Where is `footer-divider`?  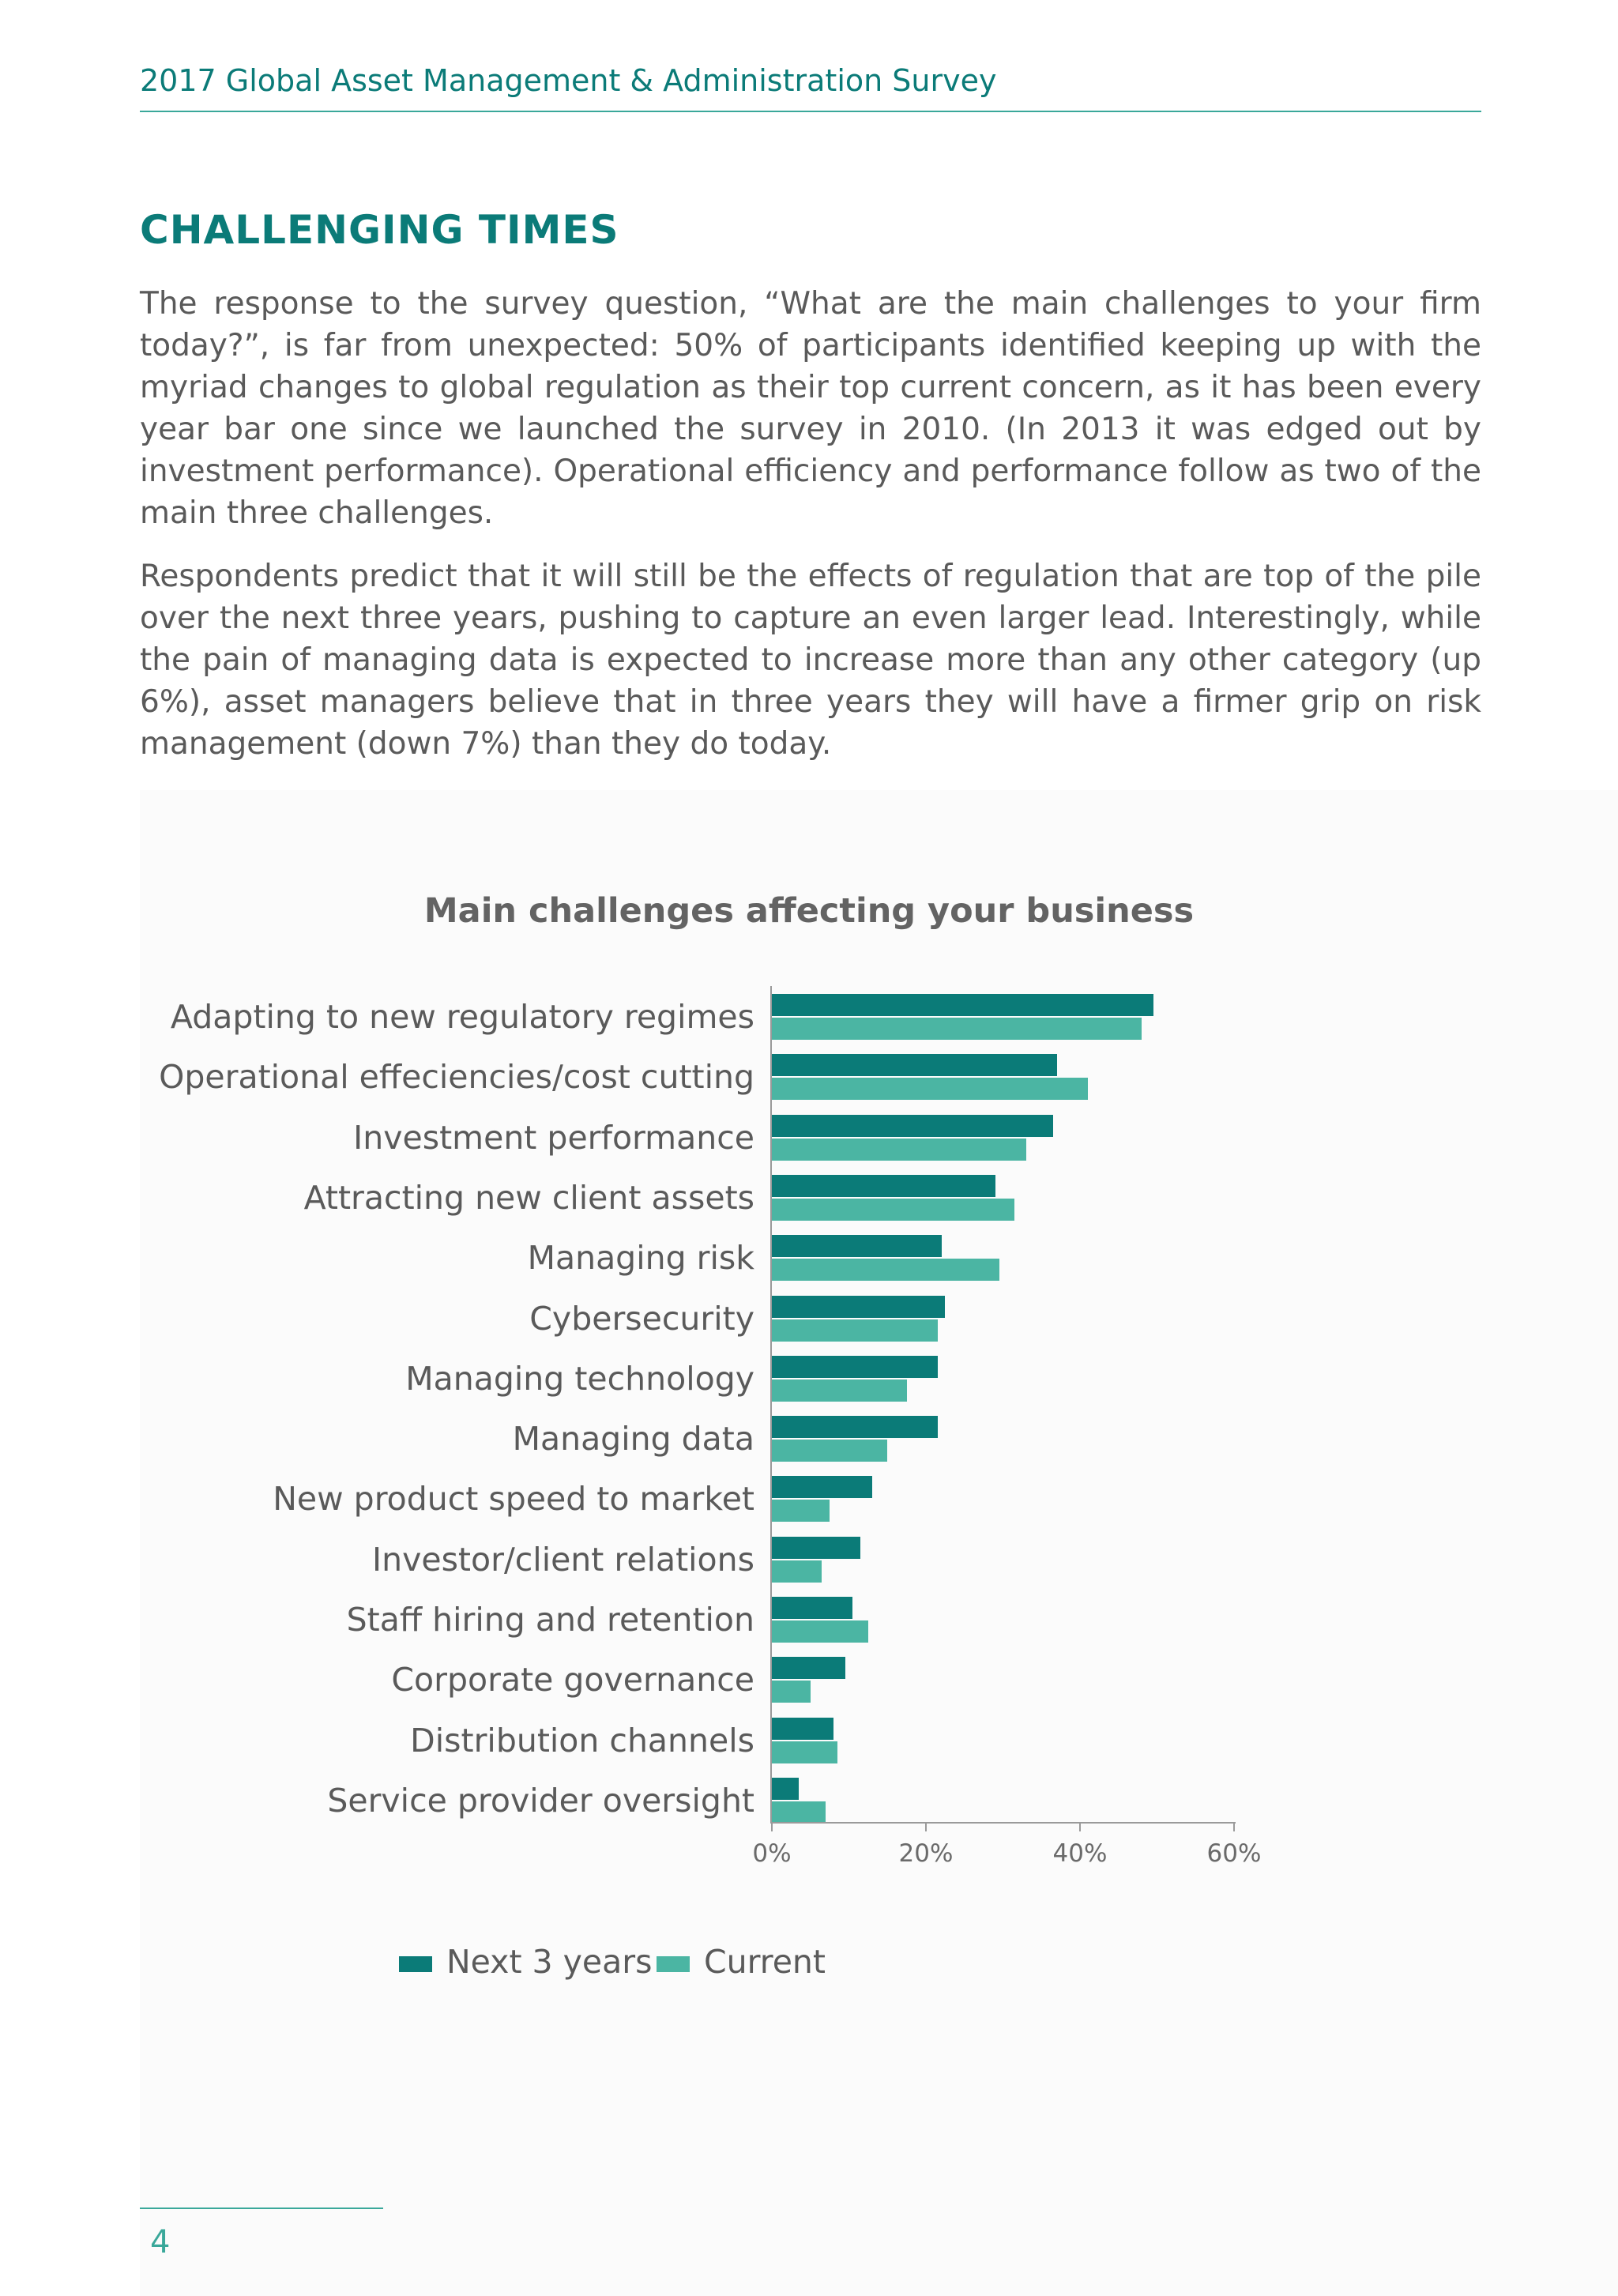
footer-divider is located at coordinates (261, 2208).